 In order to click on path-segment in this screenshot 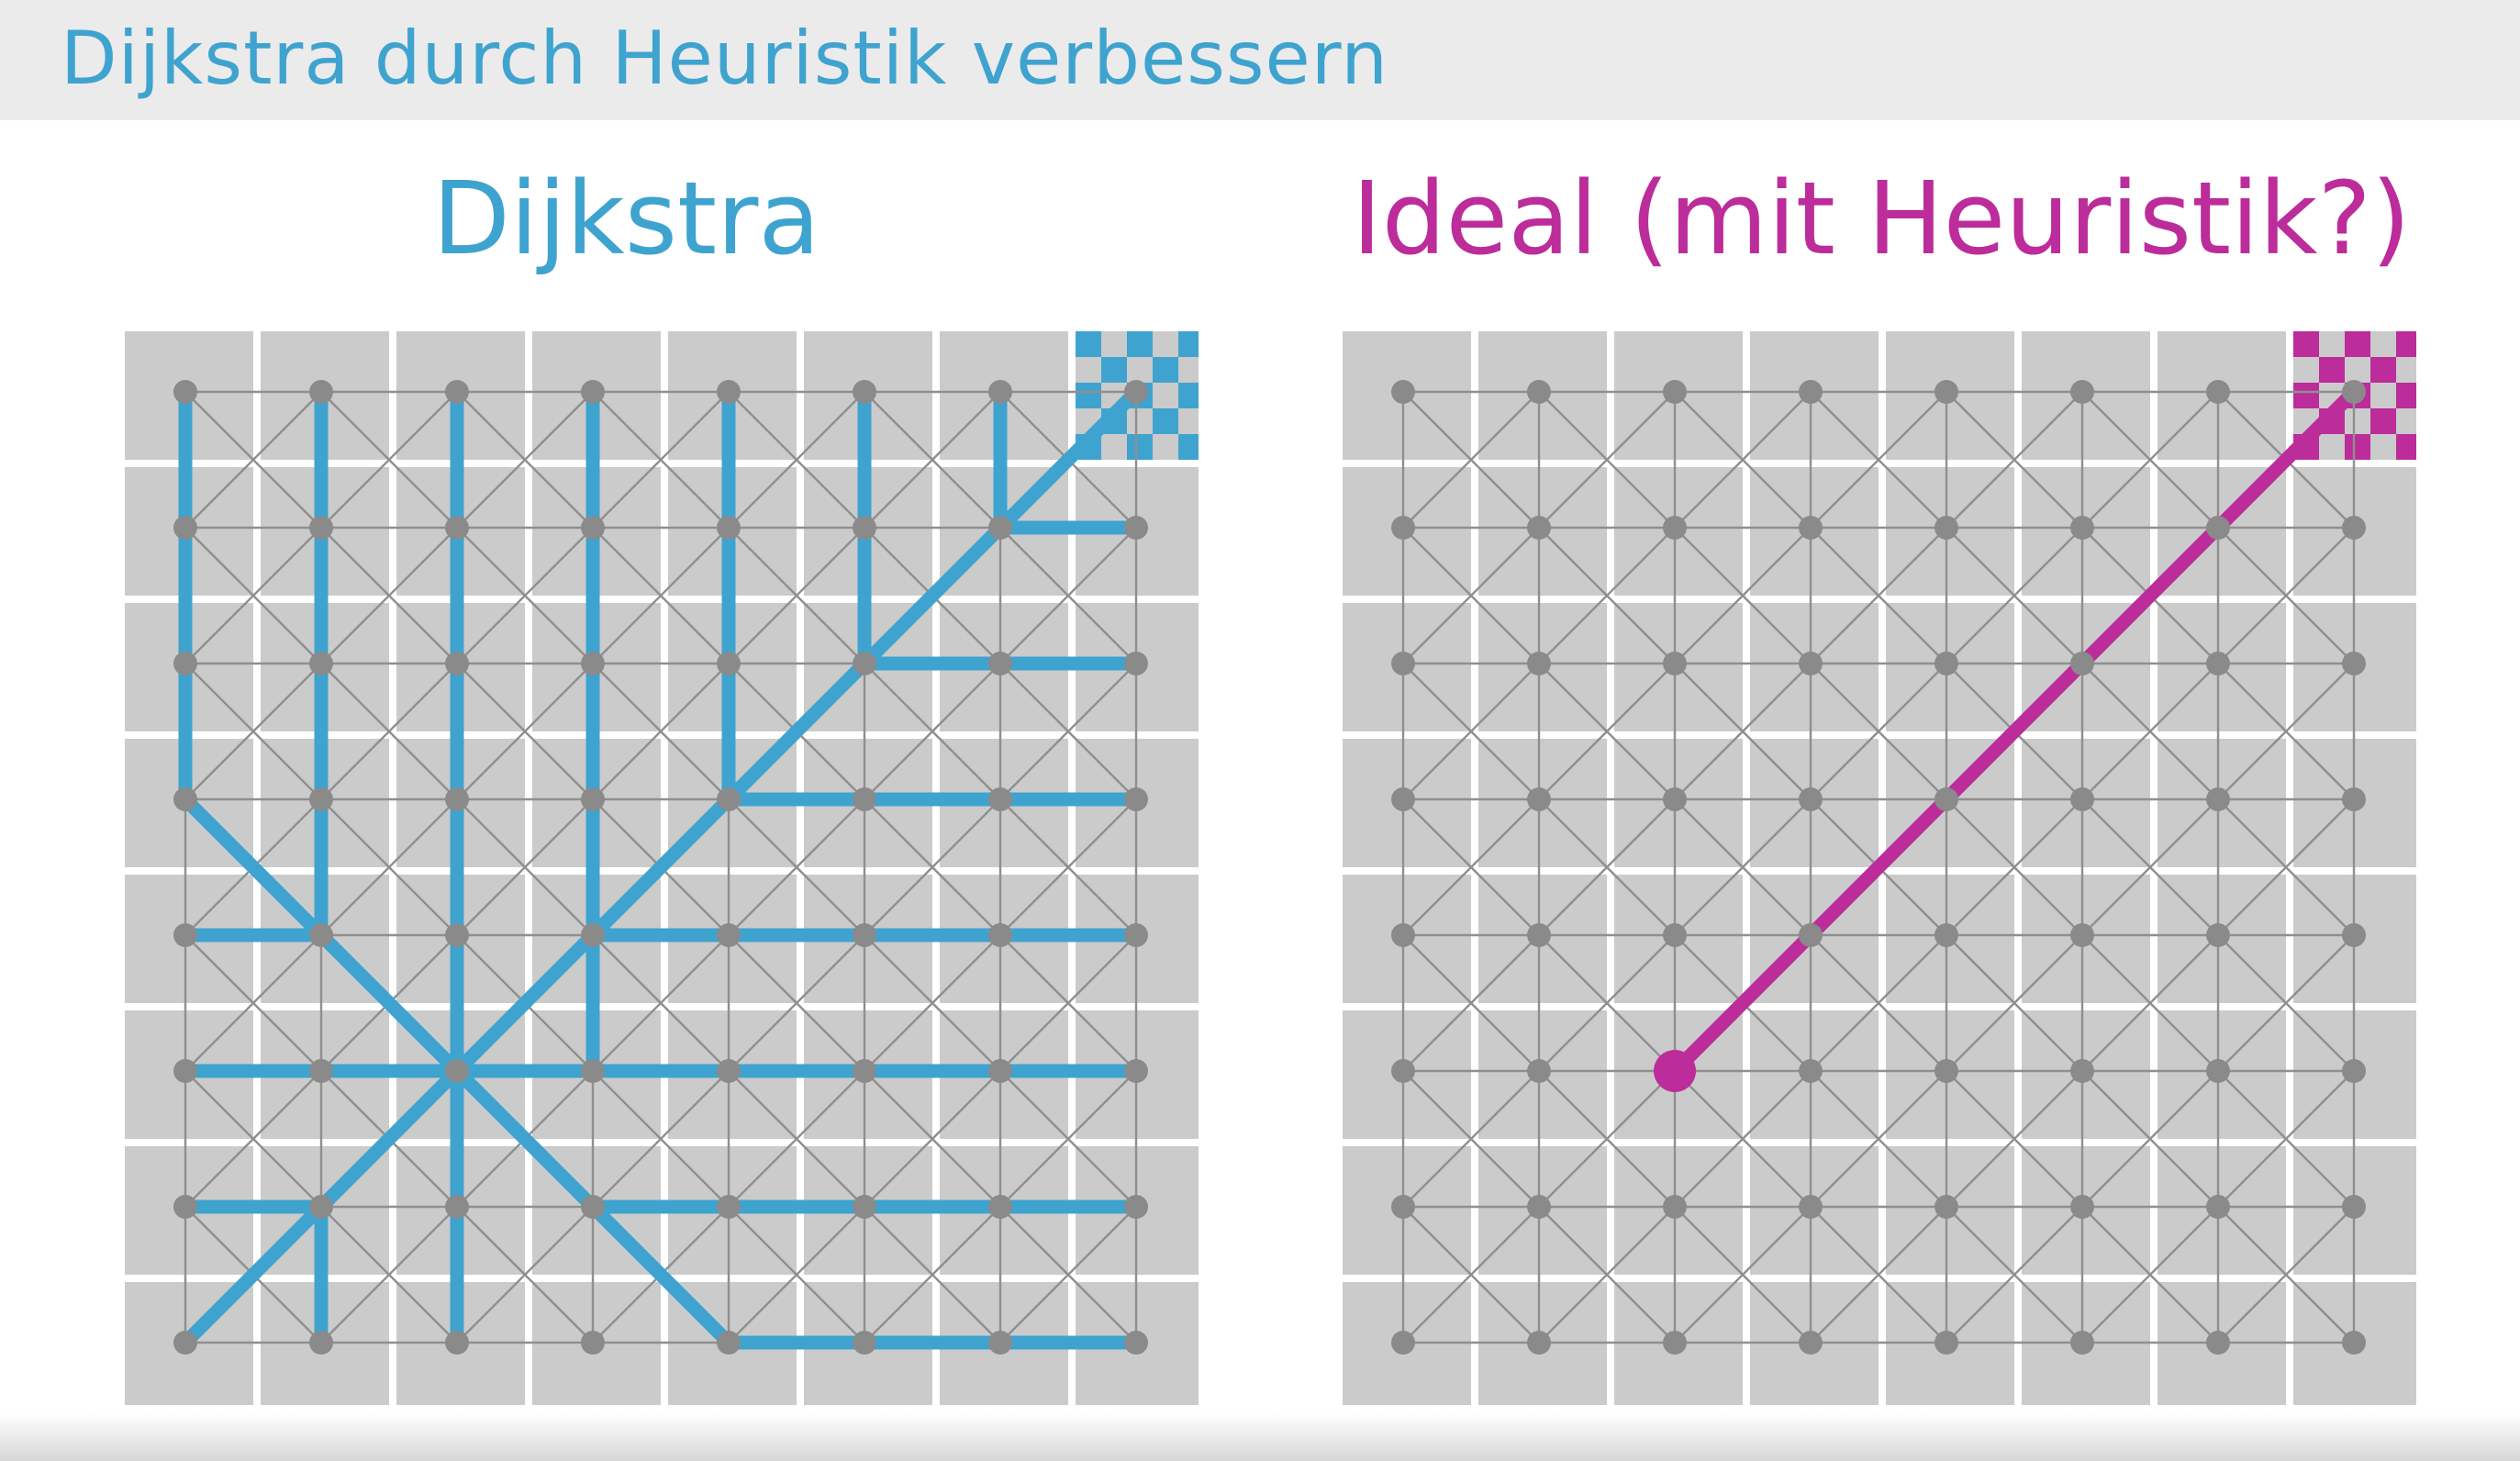, I will do `click(2014, 731)`.